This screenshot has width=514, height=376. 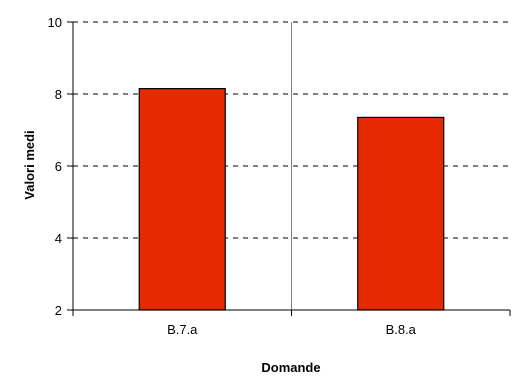 I want to click on y-tick-label-2: 6, so click(x=58, y=166).